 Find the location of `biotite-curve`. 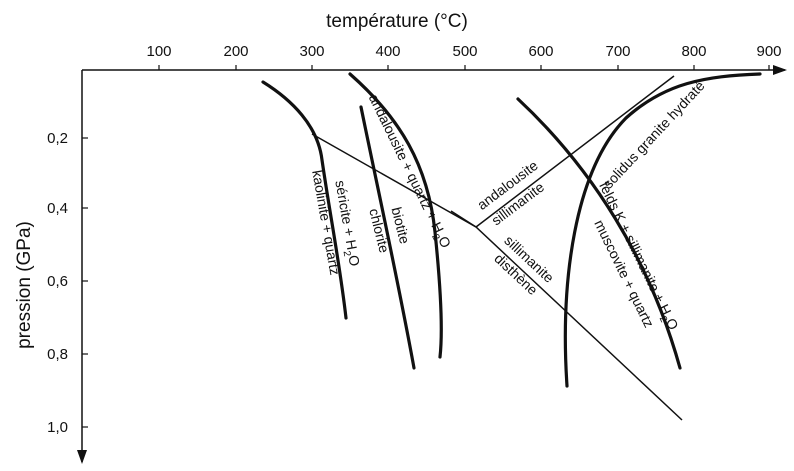

biotite-curve is located at coordinates (387, 237).